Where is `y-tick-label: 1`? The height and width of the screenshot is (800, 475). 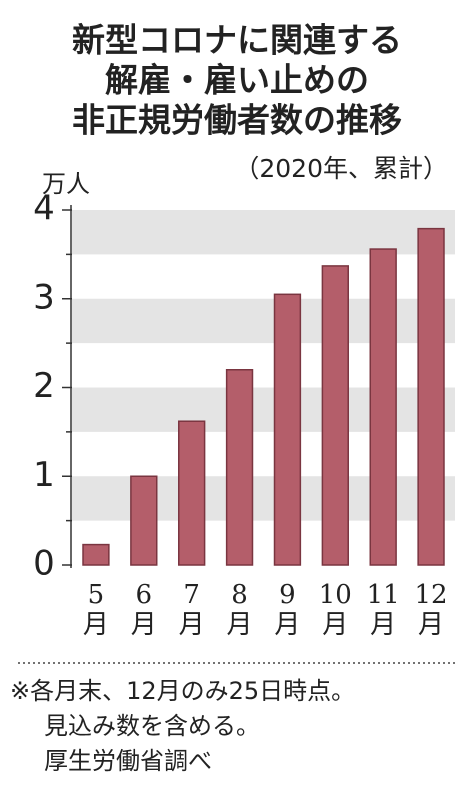 y-tick-label: 1 is located at coordinates (44, 475).